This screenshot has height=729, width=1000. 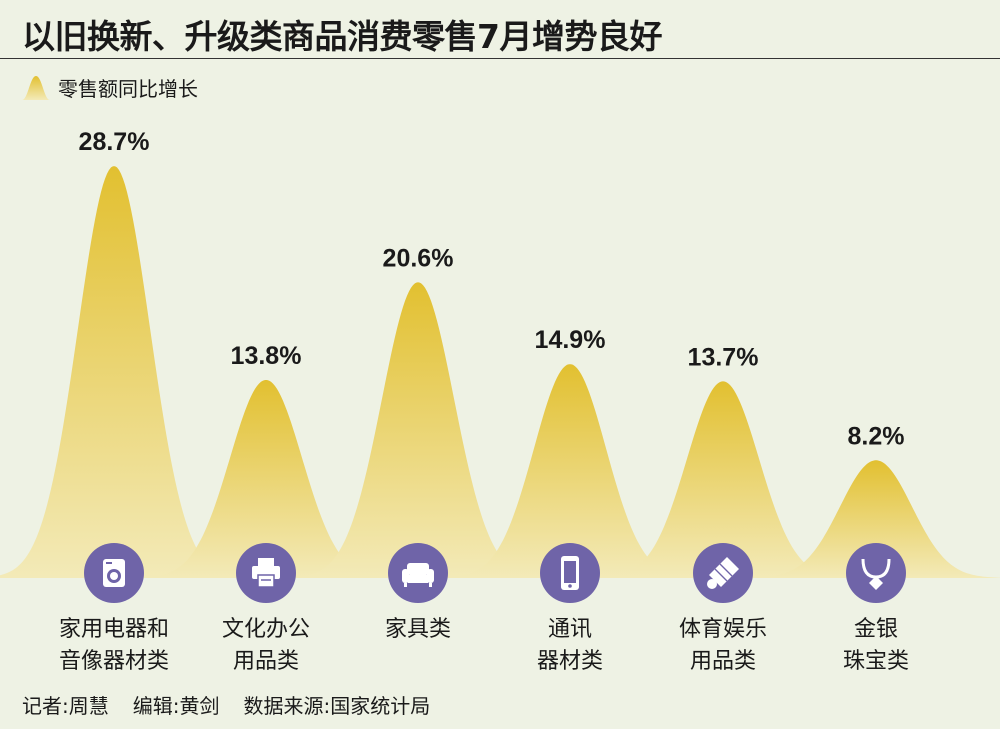 What do you see at coordinates (570, 340) in the screenshot?
I see `value-label: 14.9%` at bounding box center [570, 340].